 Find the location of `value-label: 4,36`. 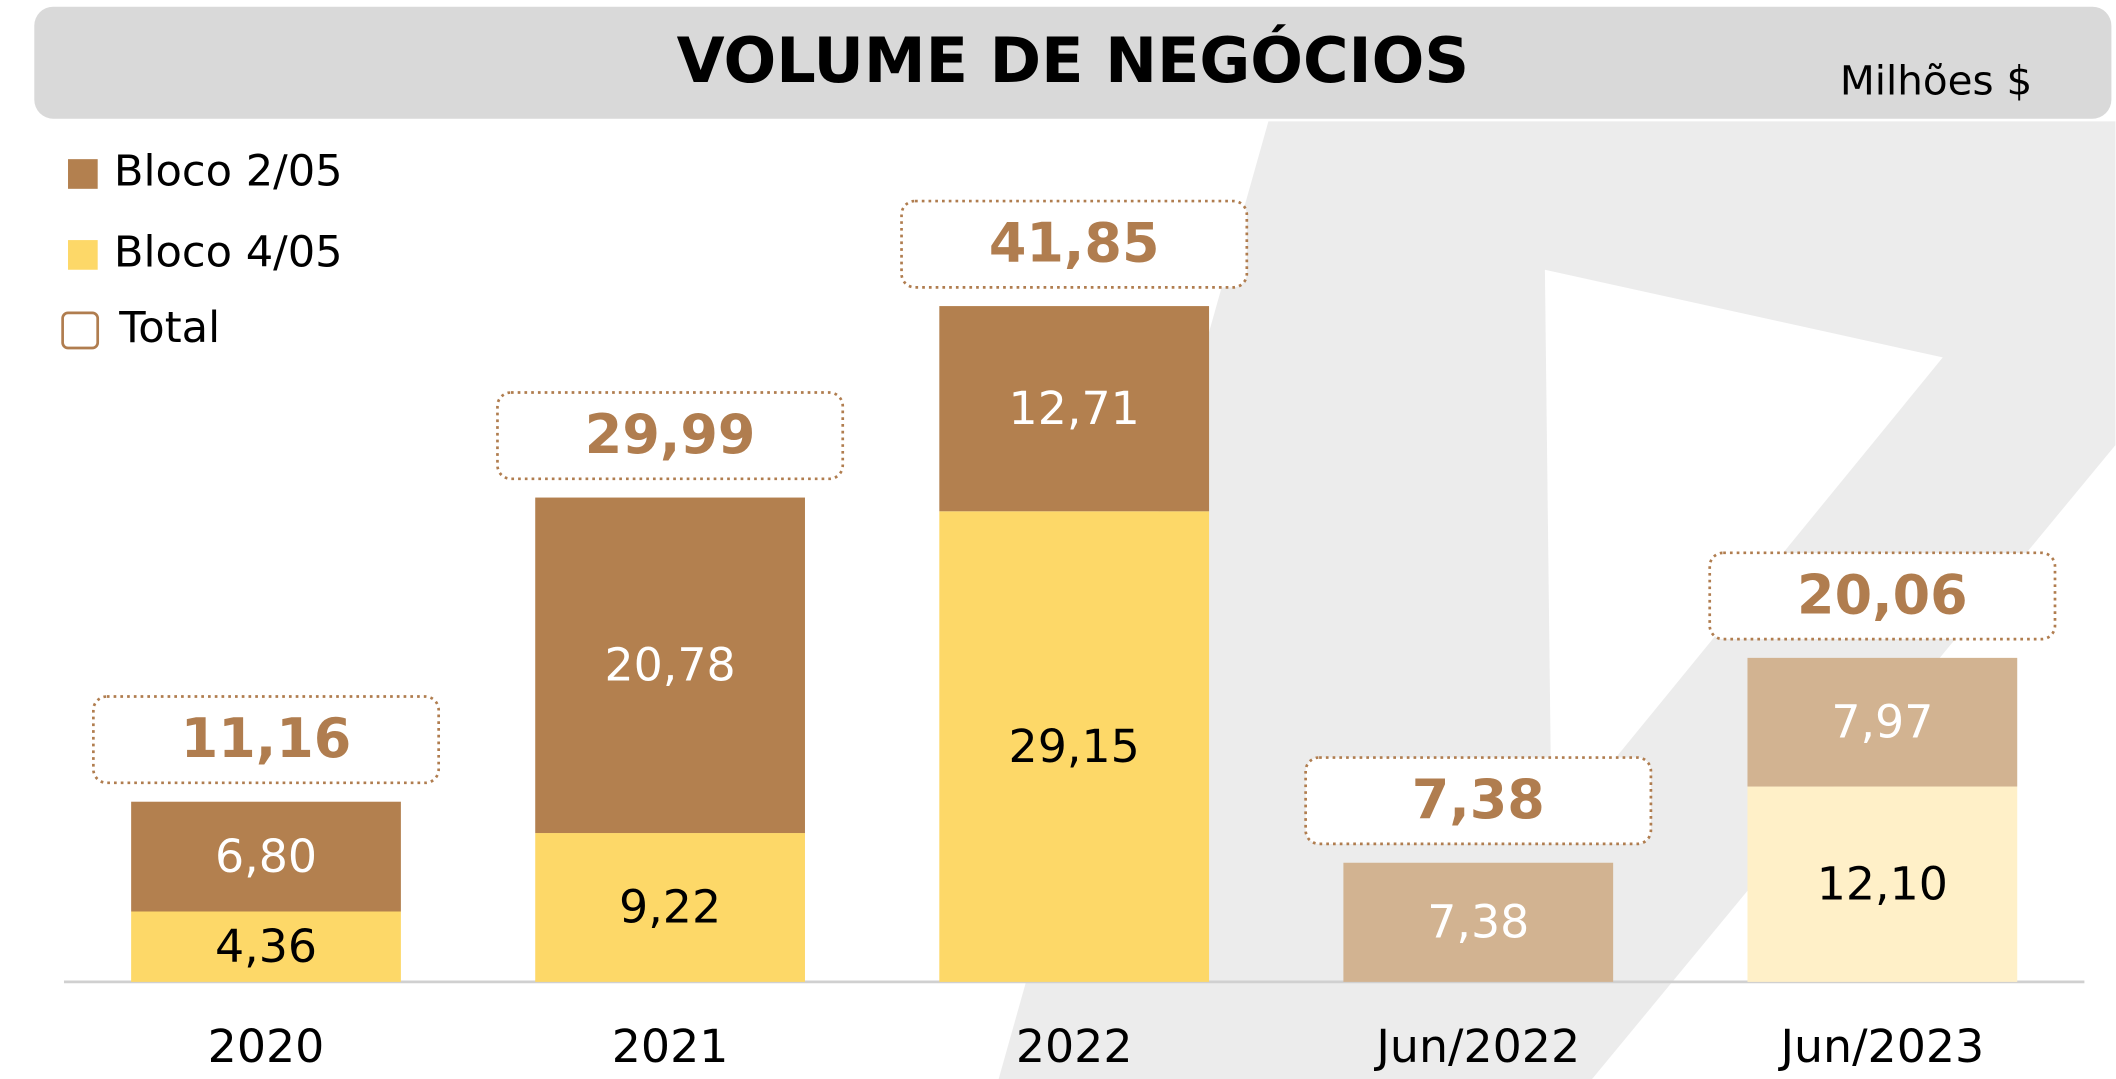

value-label: 4,36 is located at coordinates (266, 946).